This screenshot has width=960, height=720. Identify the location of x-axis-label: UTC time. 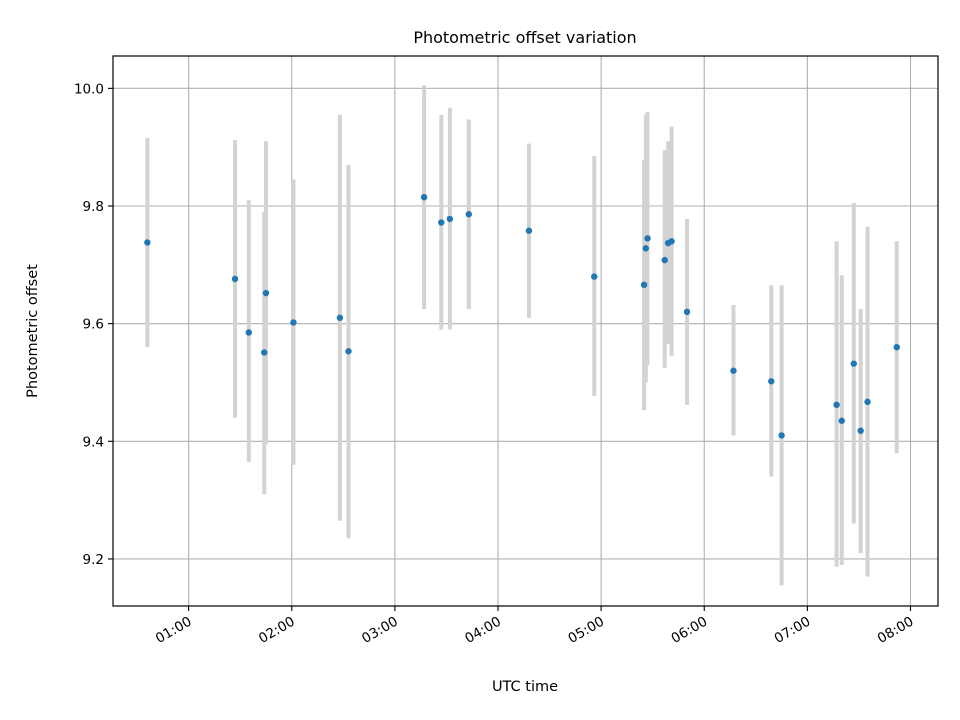
(525, 687).